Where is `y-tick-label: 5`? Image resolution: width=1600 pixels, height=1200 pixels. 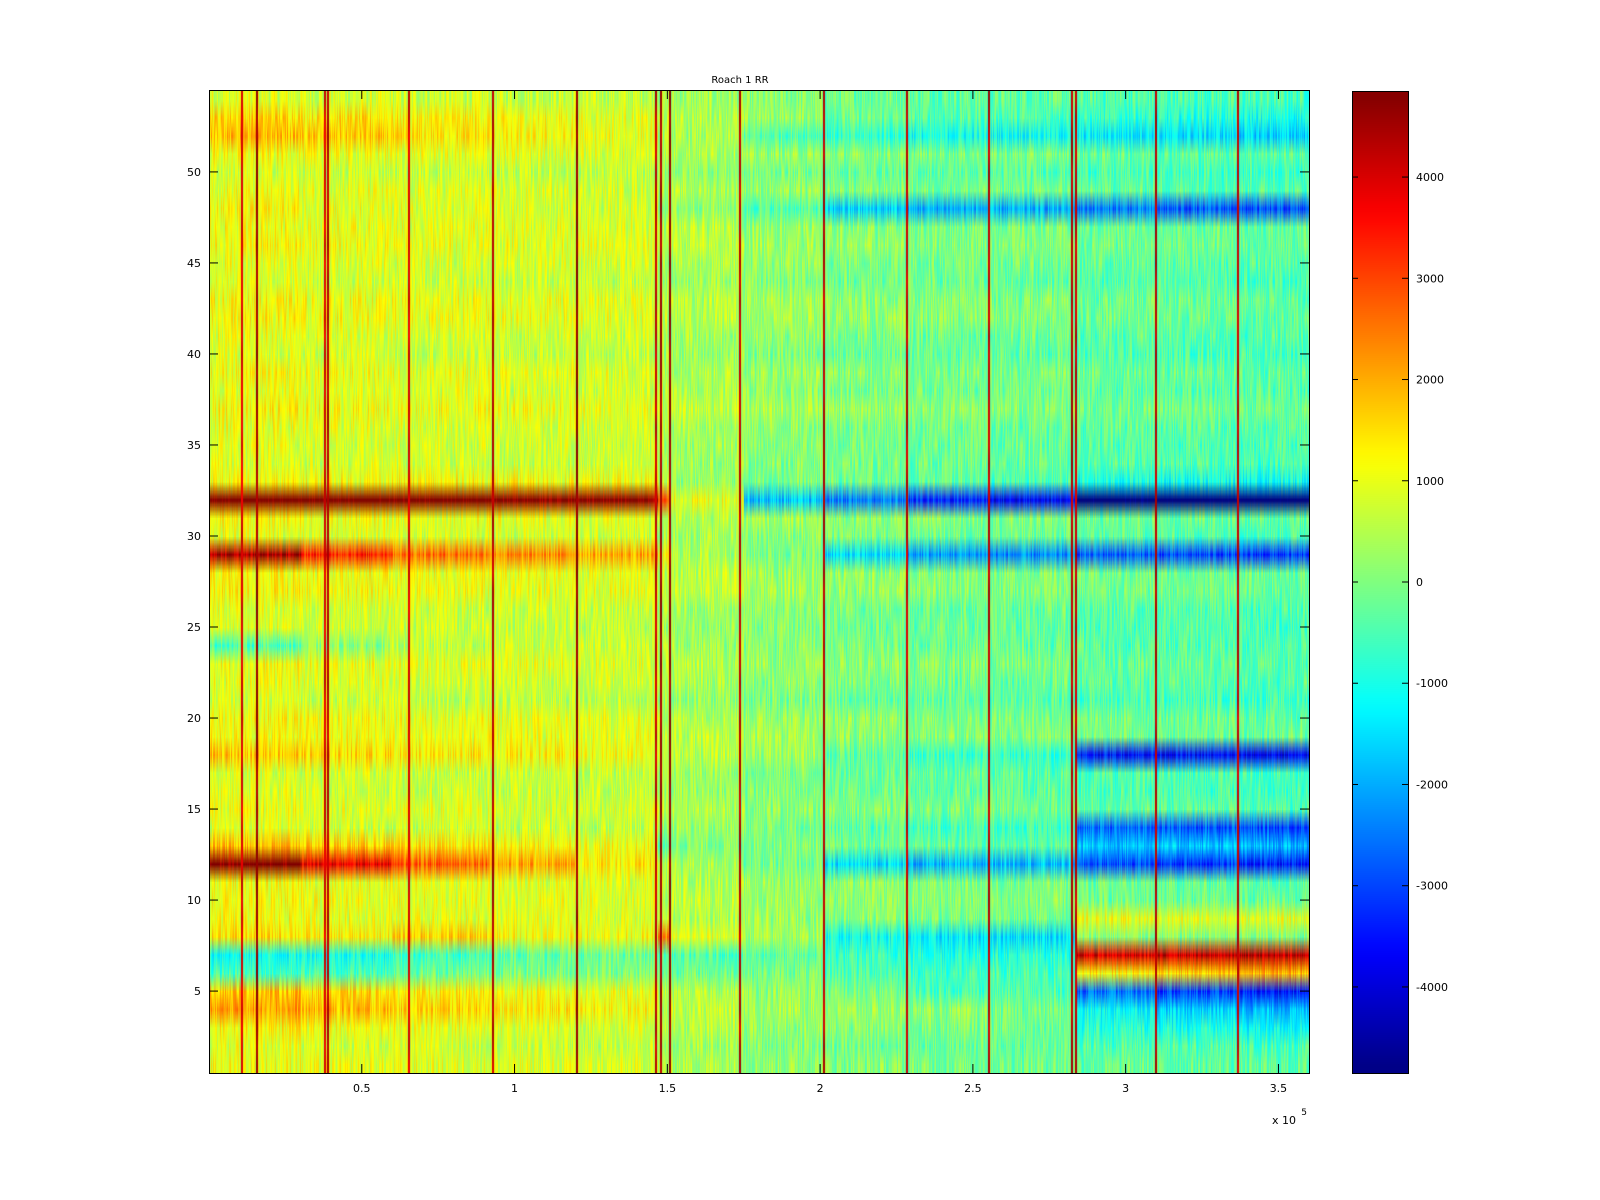 y-tick-label: 5 is located at coordinates (197, 991).